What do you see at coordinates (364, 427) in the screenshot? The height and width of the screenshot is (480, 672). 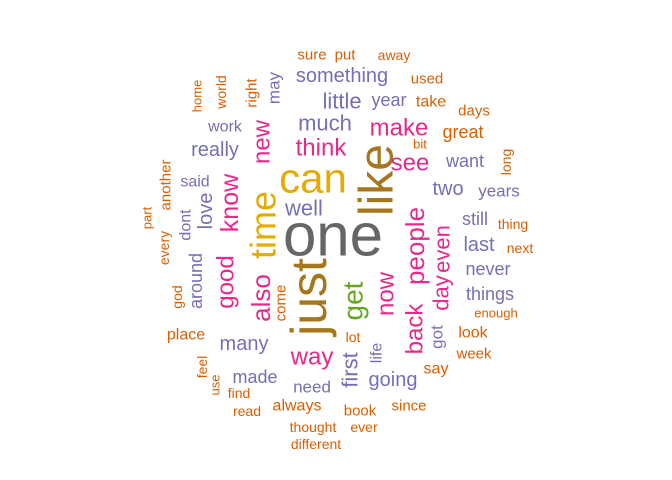 I see `word-ever: ever` at bounding box center [364, 427].